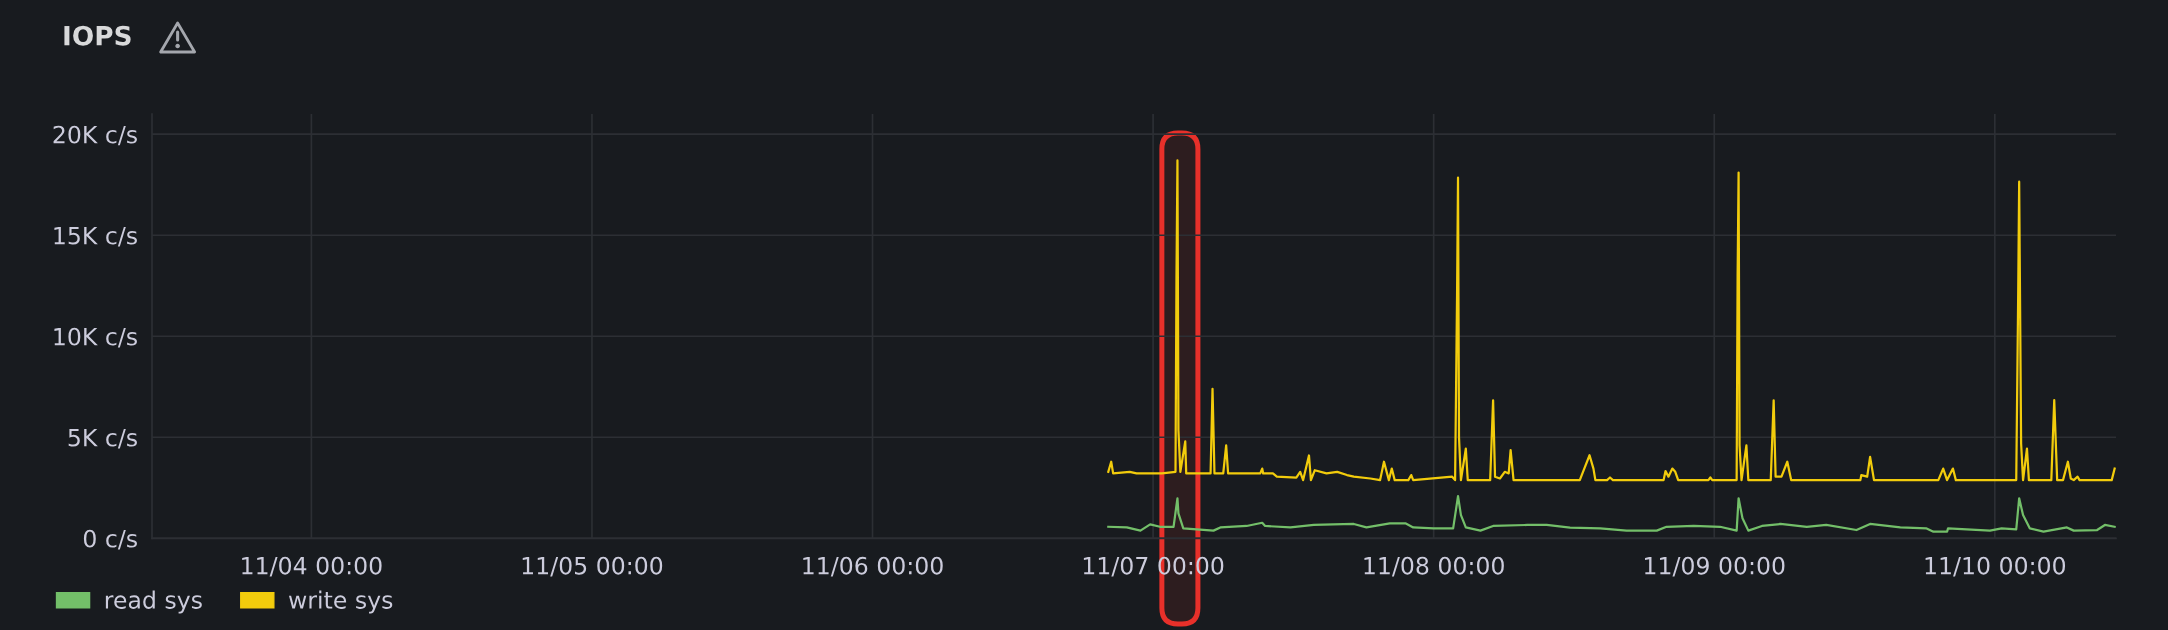 The width and height of the screenshot is (2168, 630). Describe the element at coordinates (95, 135) in the screenshot. I see `y-tick-label: 20K c/s` at that location.